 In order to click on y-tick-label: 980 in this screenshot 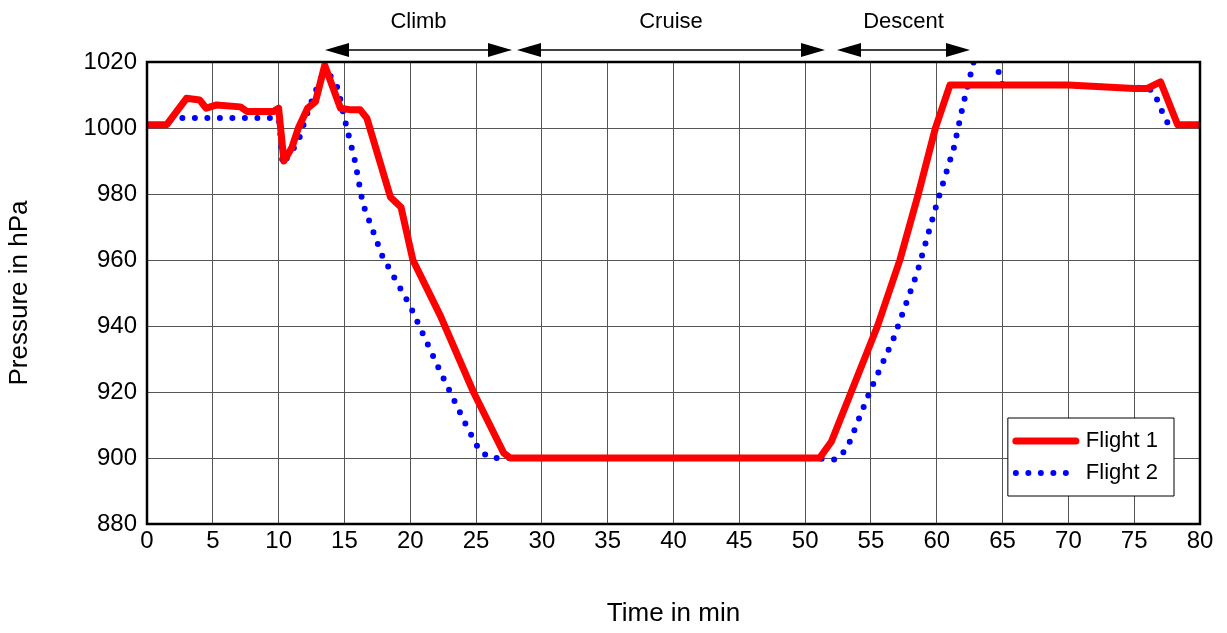, I will do `click(116, 192)`.